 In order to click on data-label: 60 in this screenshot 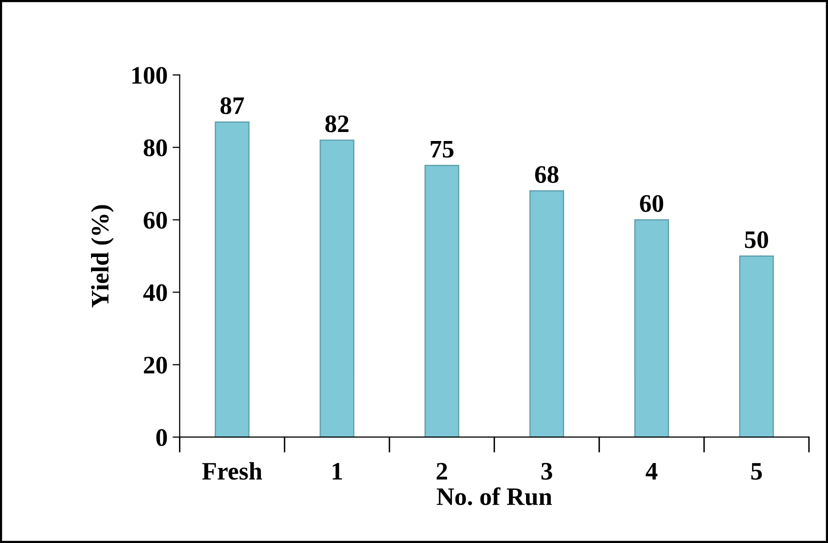, I will do `click(652, 203)`.